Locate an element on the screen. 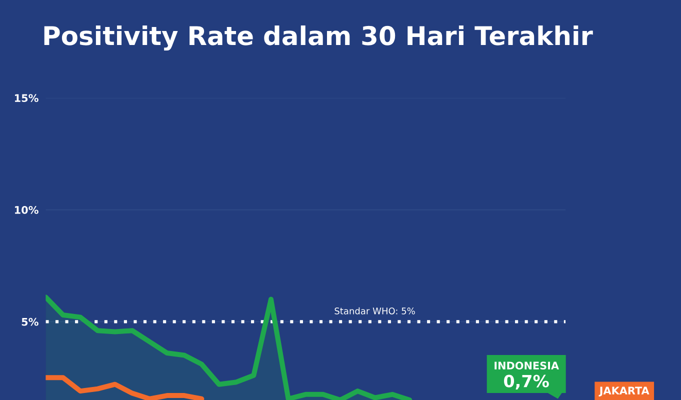  text: INDONESIA is located at coordinates (526, 366).